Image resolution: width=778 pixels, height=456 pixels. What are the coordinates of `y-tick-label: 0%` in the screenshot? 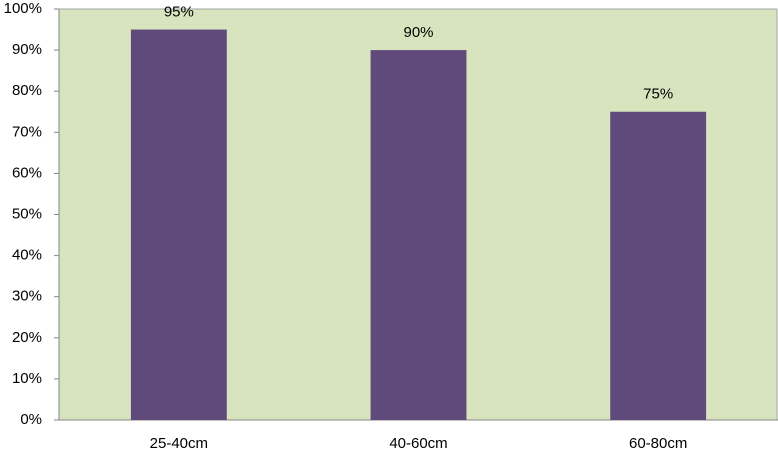 It's located at (31, 419).